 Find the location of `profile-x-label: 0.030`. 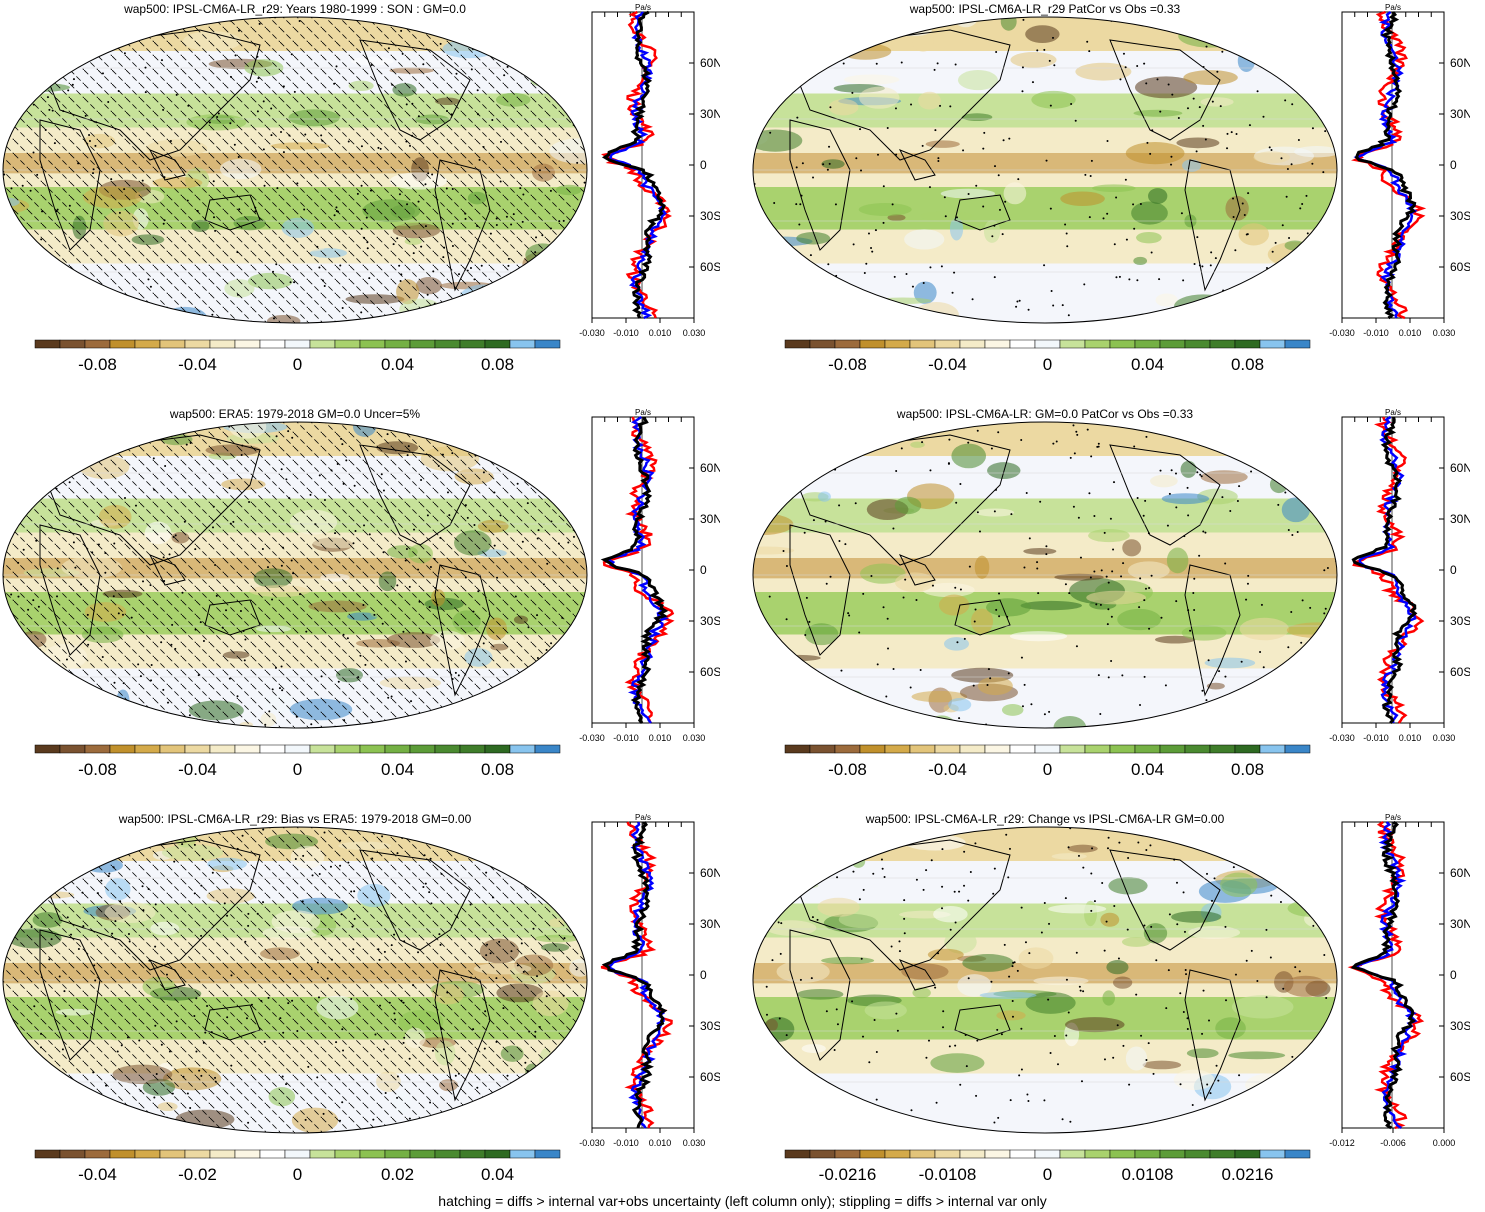

profile-x-label: 0.030 is located at coordinates (1444, 738).